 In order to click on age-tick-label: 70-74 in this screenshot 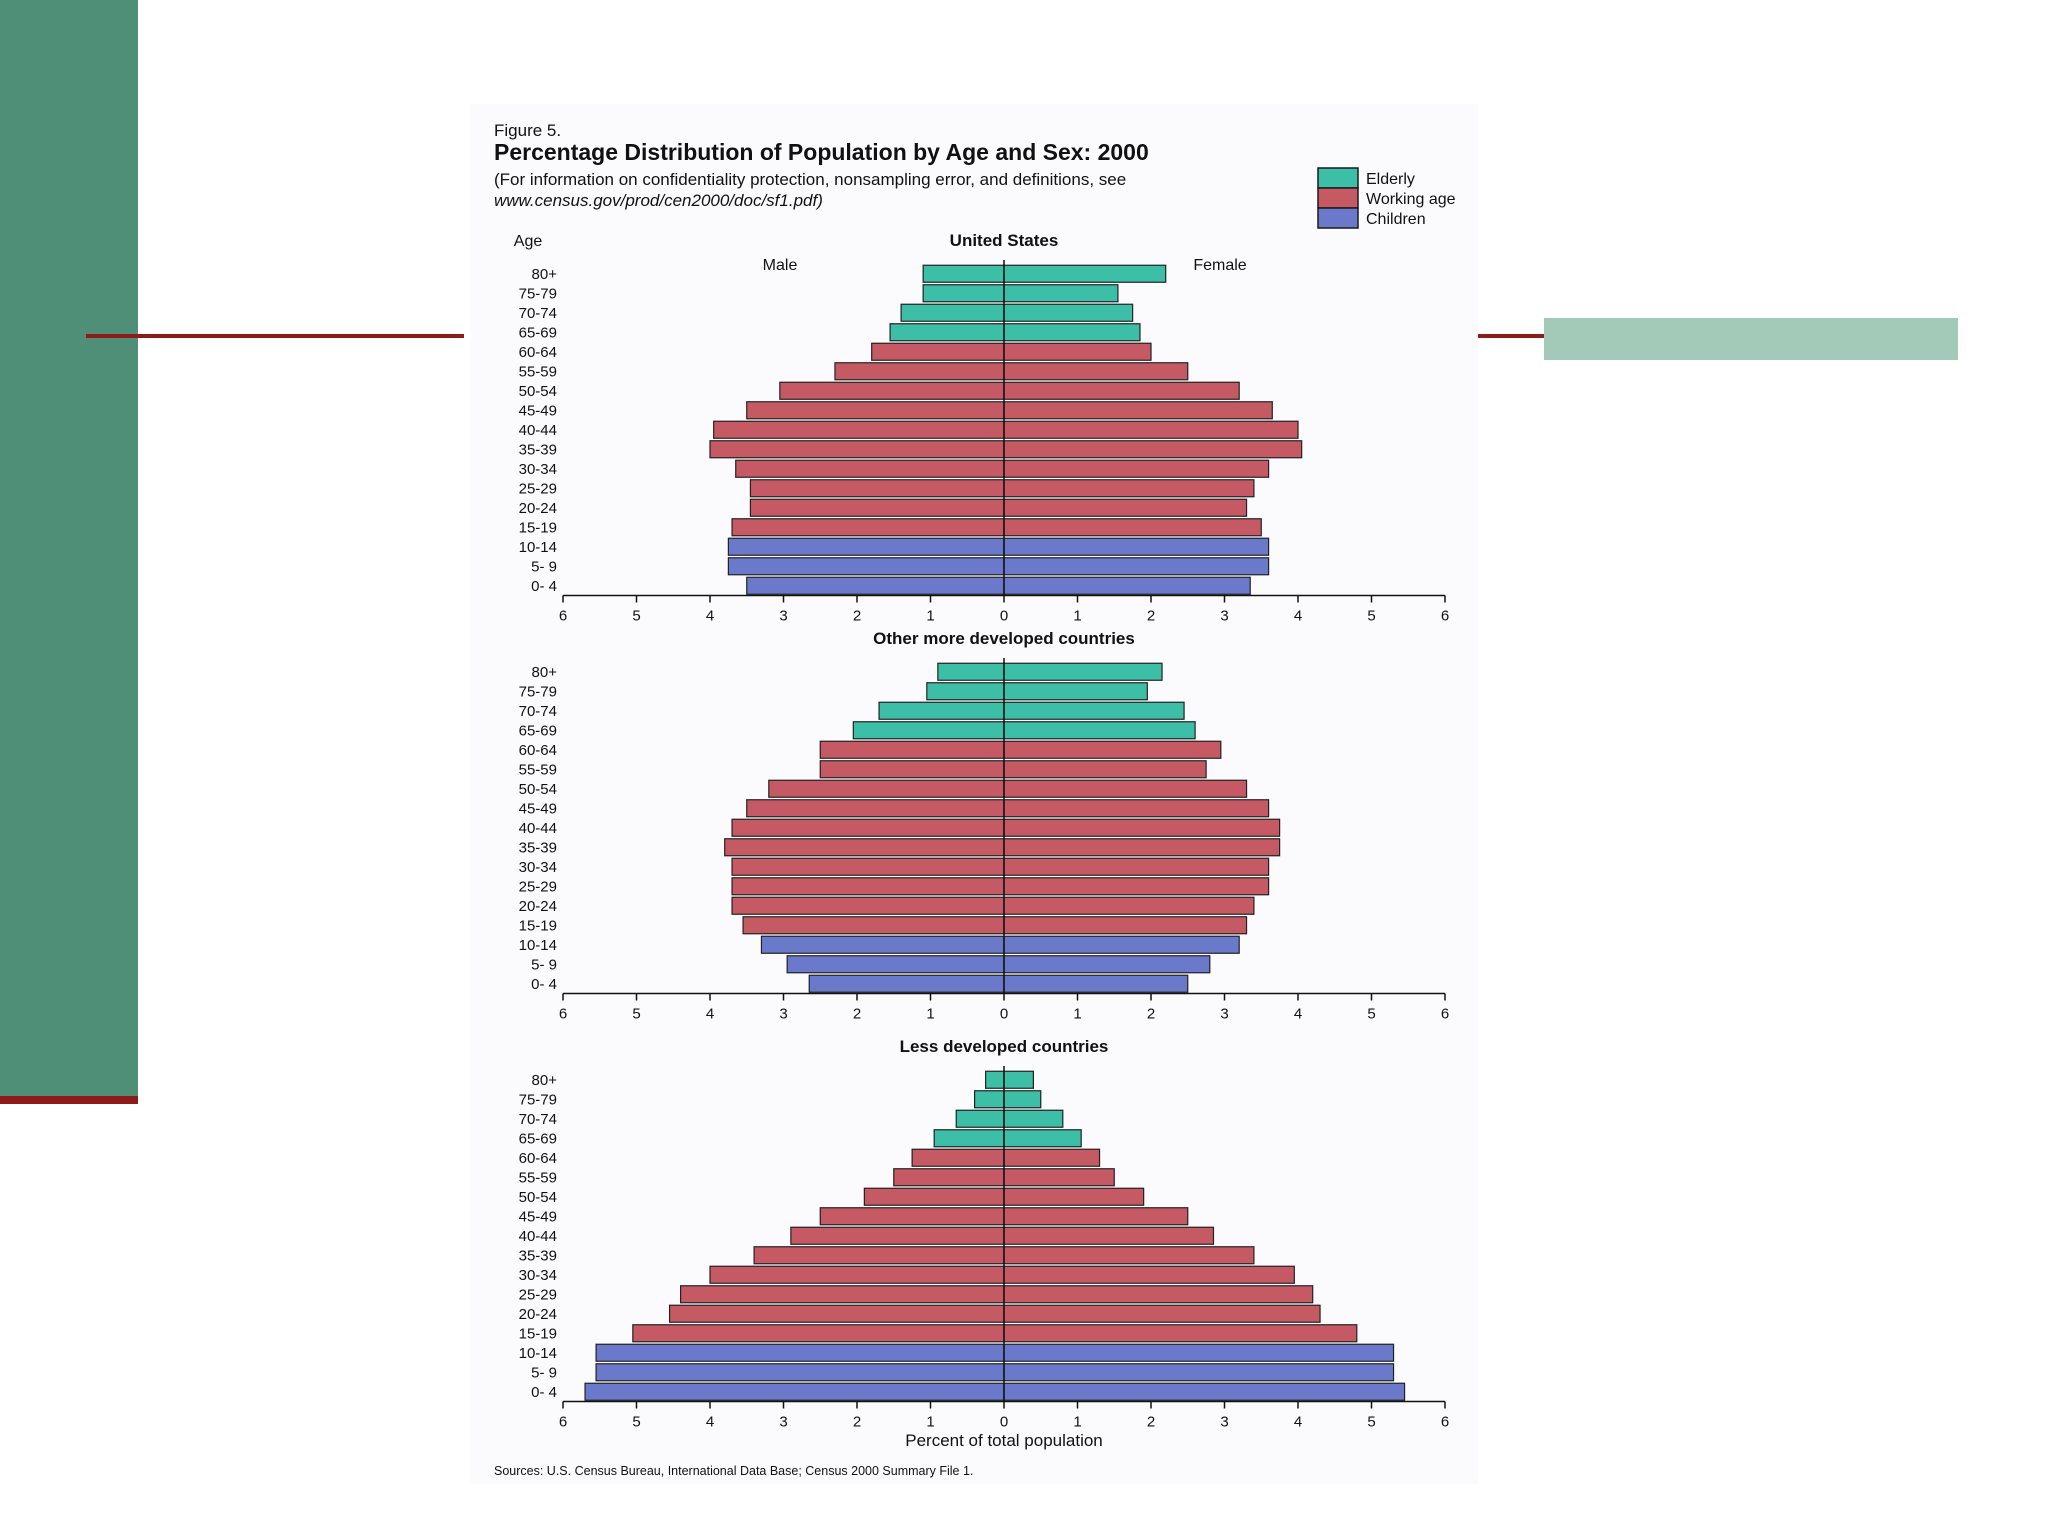, I will do `click(538, 711)`.